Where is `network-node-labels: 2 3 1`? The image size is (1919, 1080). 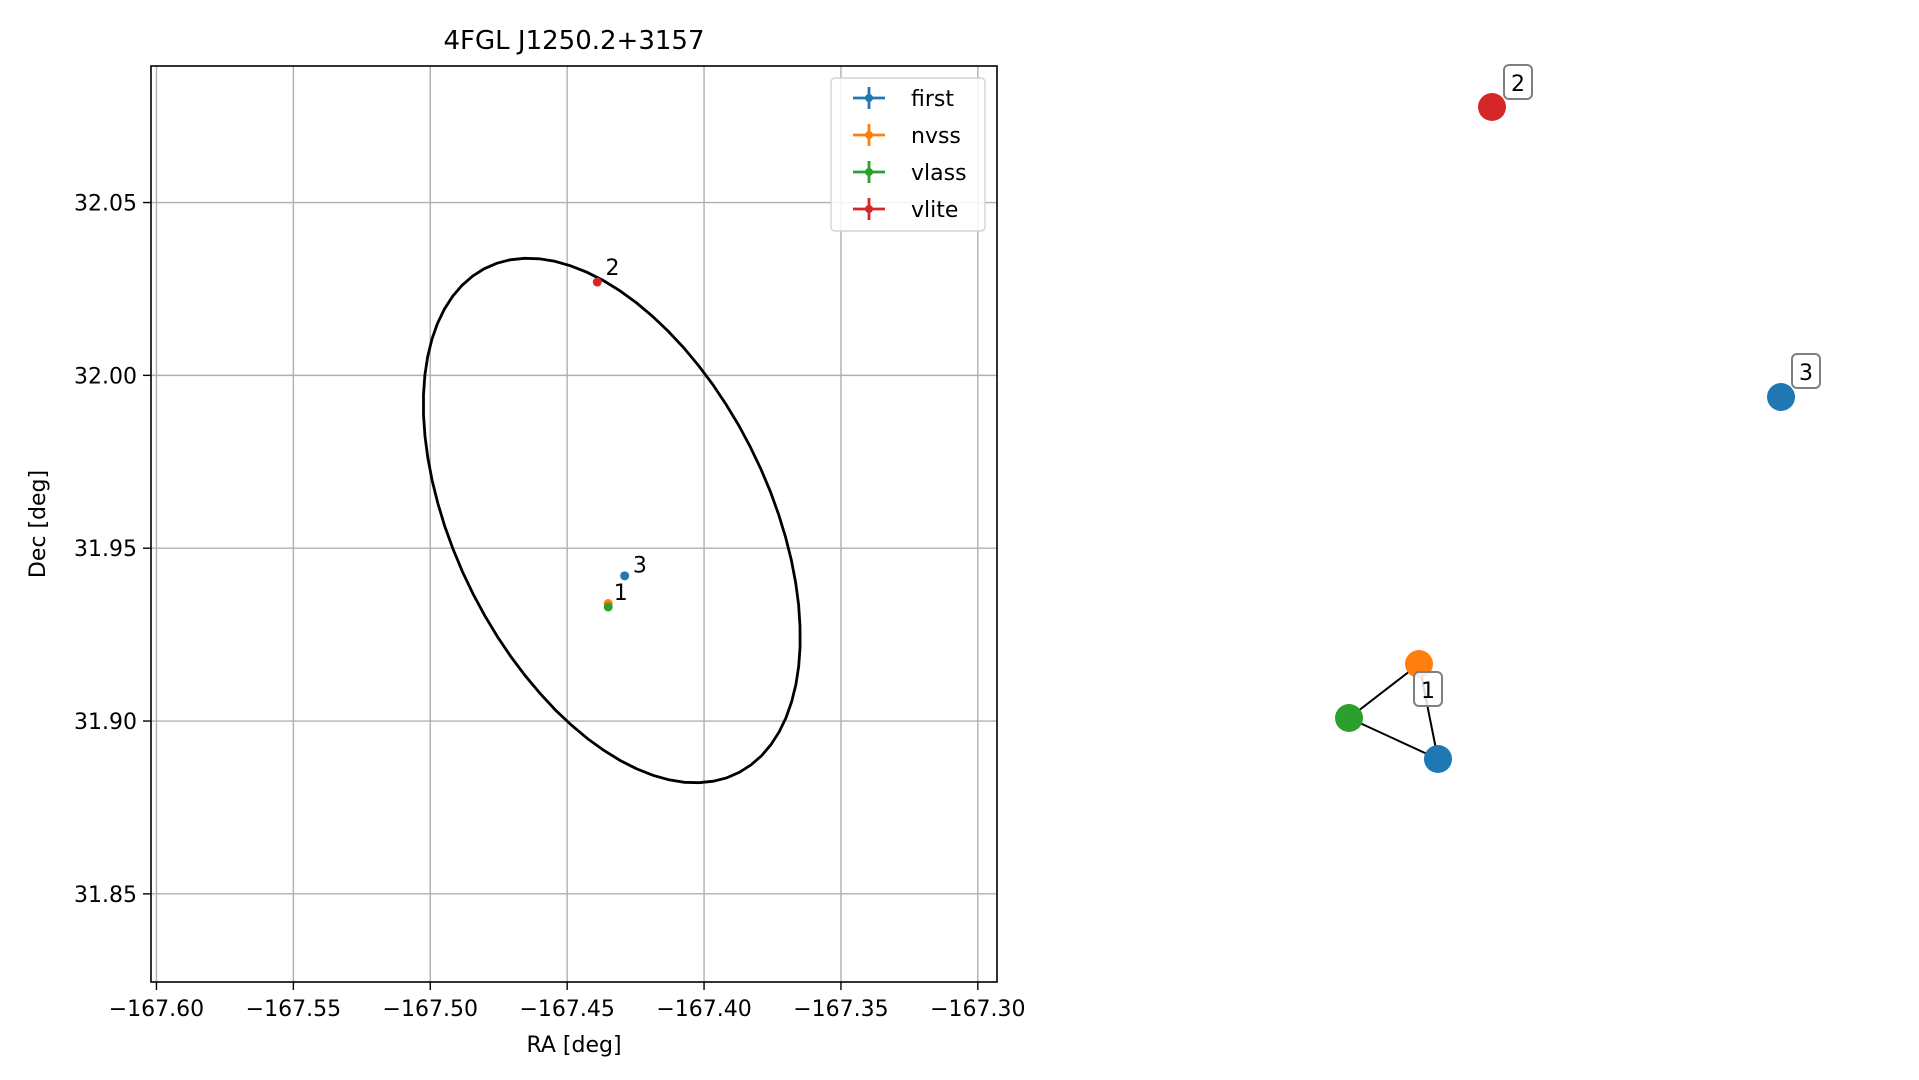 network-node-labels: 2 3 1 is located at coordinates (1617, 385).